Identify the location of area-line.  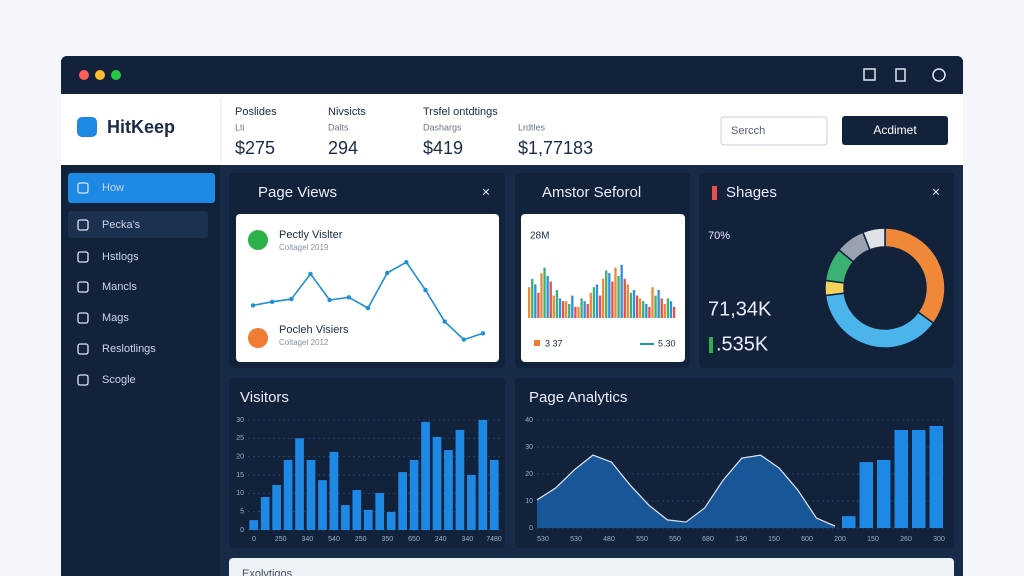
(686, 490).